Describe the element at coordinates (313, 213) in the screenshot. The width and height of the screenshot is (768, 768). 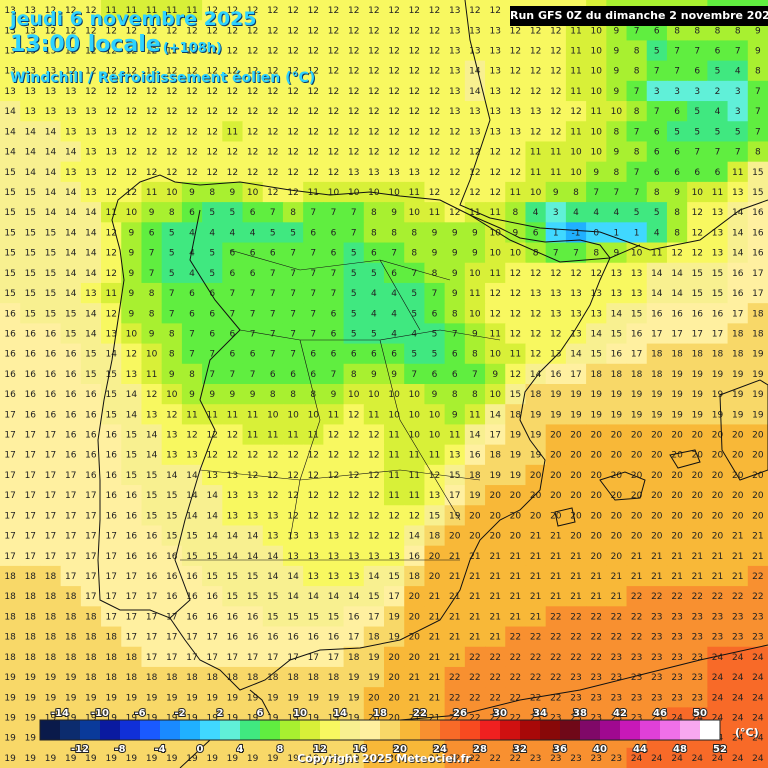
I see `grid-value: 7` at that location.